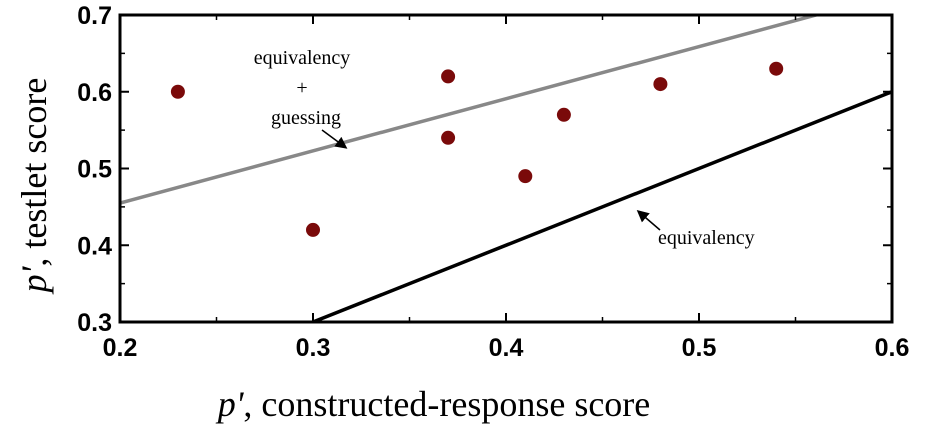  What do you see at coordinates (94, 93) in the screenshot?
I see `y-tick-label: 0.6` at bounding box center [94, 93].